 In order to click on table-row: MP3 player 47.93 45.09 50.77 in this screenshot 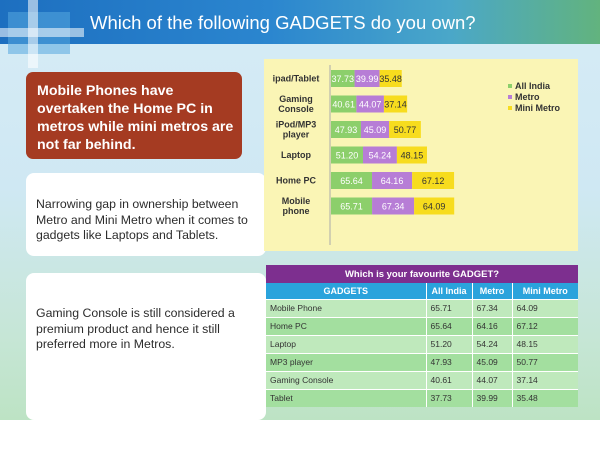, I will do `click(422, 361)`.